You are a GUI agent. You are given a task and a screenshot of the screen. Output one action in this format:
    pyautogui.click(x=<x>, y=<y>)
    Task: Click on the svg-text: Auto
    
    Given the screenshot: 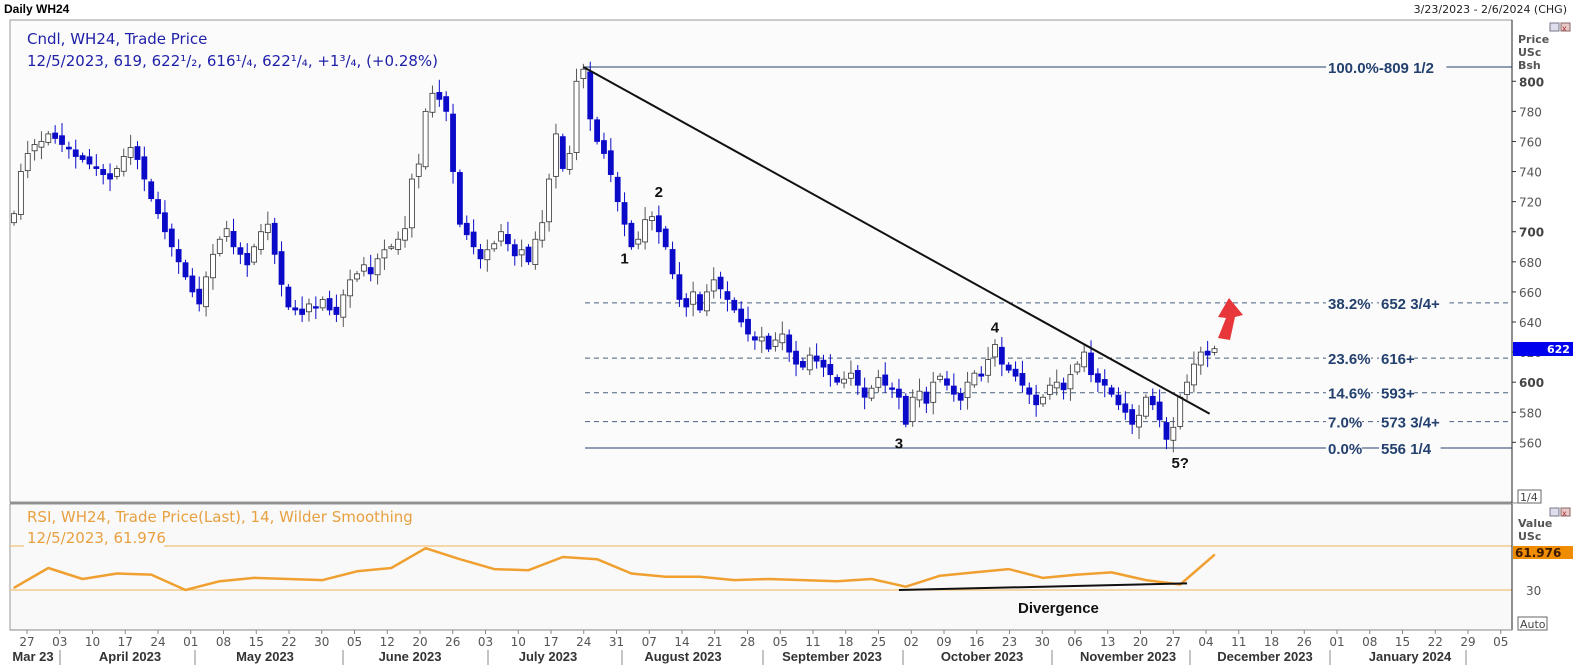 What is the action you would take?
    pyautogui.click(x=1533, y=624)
    